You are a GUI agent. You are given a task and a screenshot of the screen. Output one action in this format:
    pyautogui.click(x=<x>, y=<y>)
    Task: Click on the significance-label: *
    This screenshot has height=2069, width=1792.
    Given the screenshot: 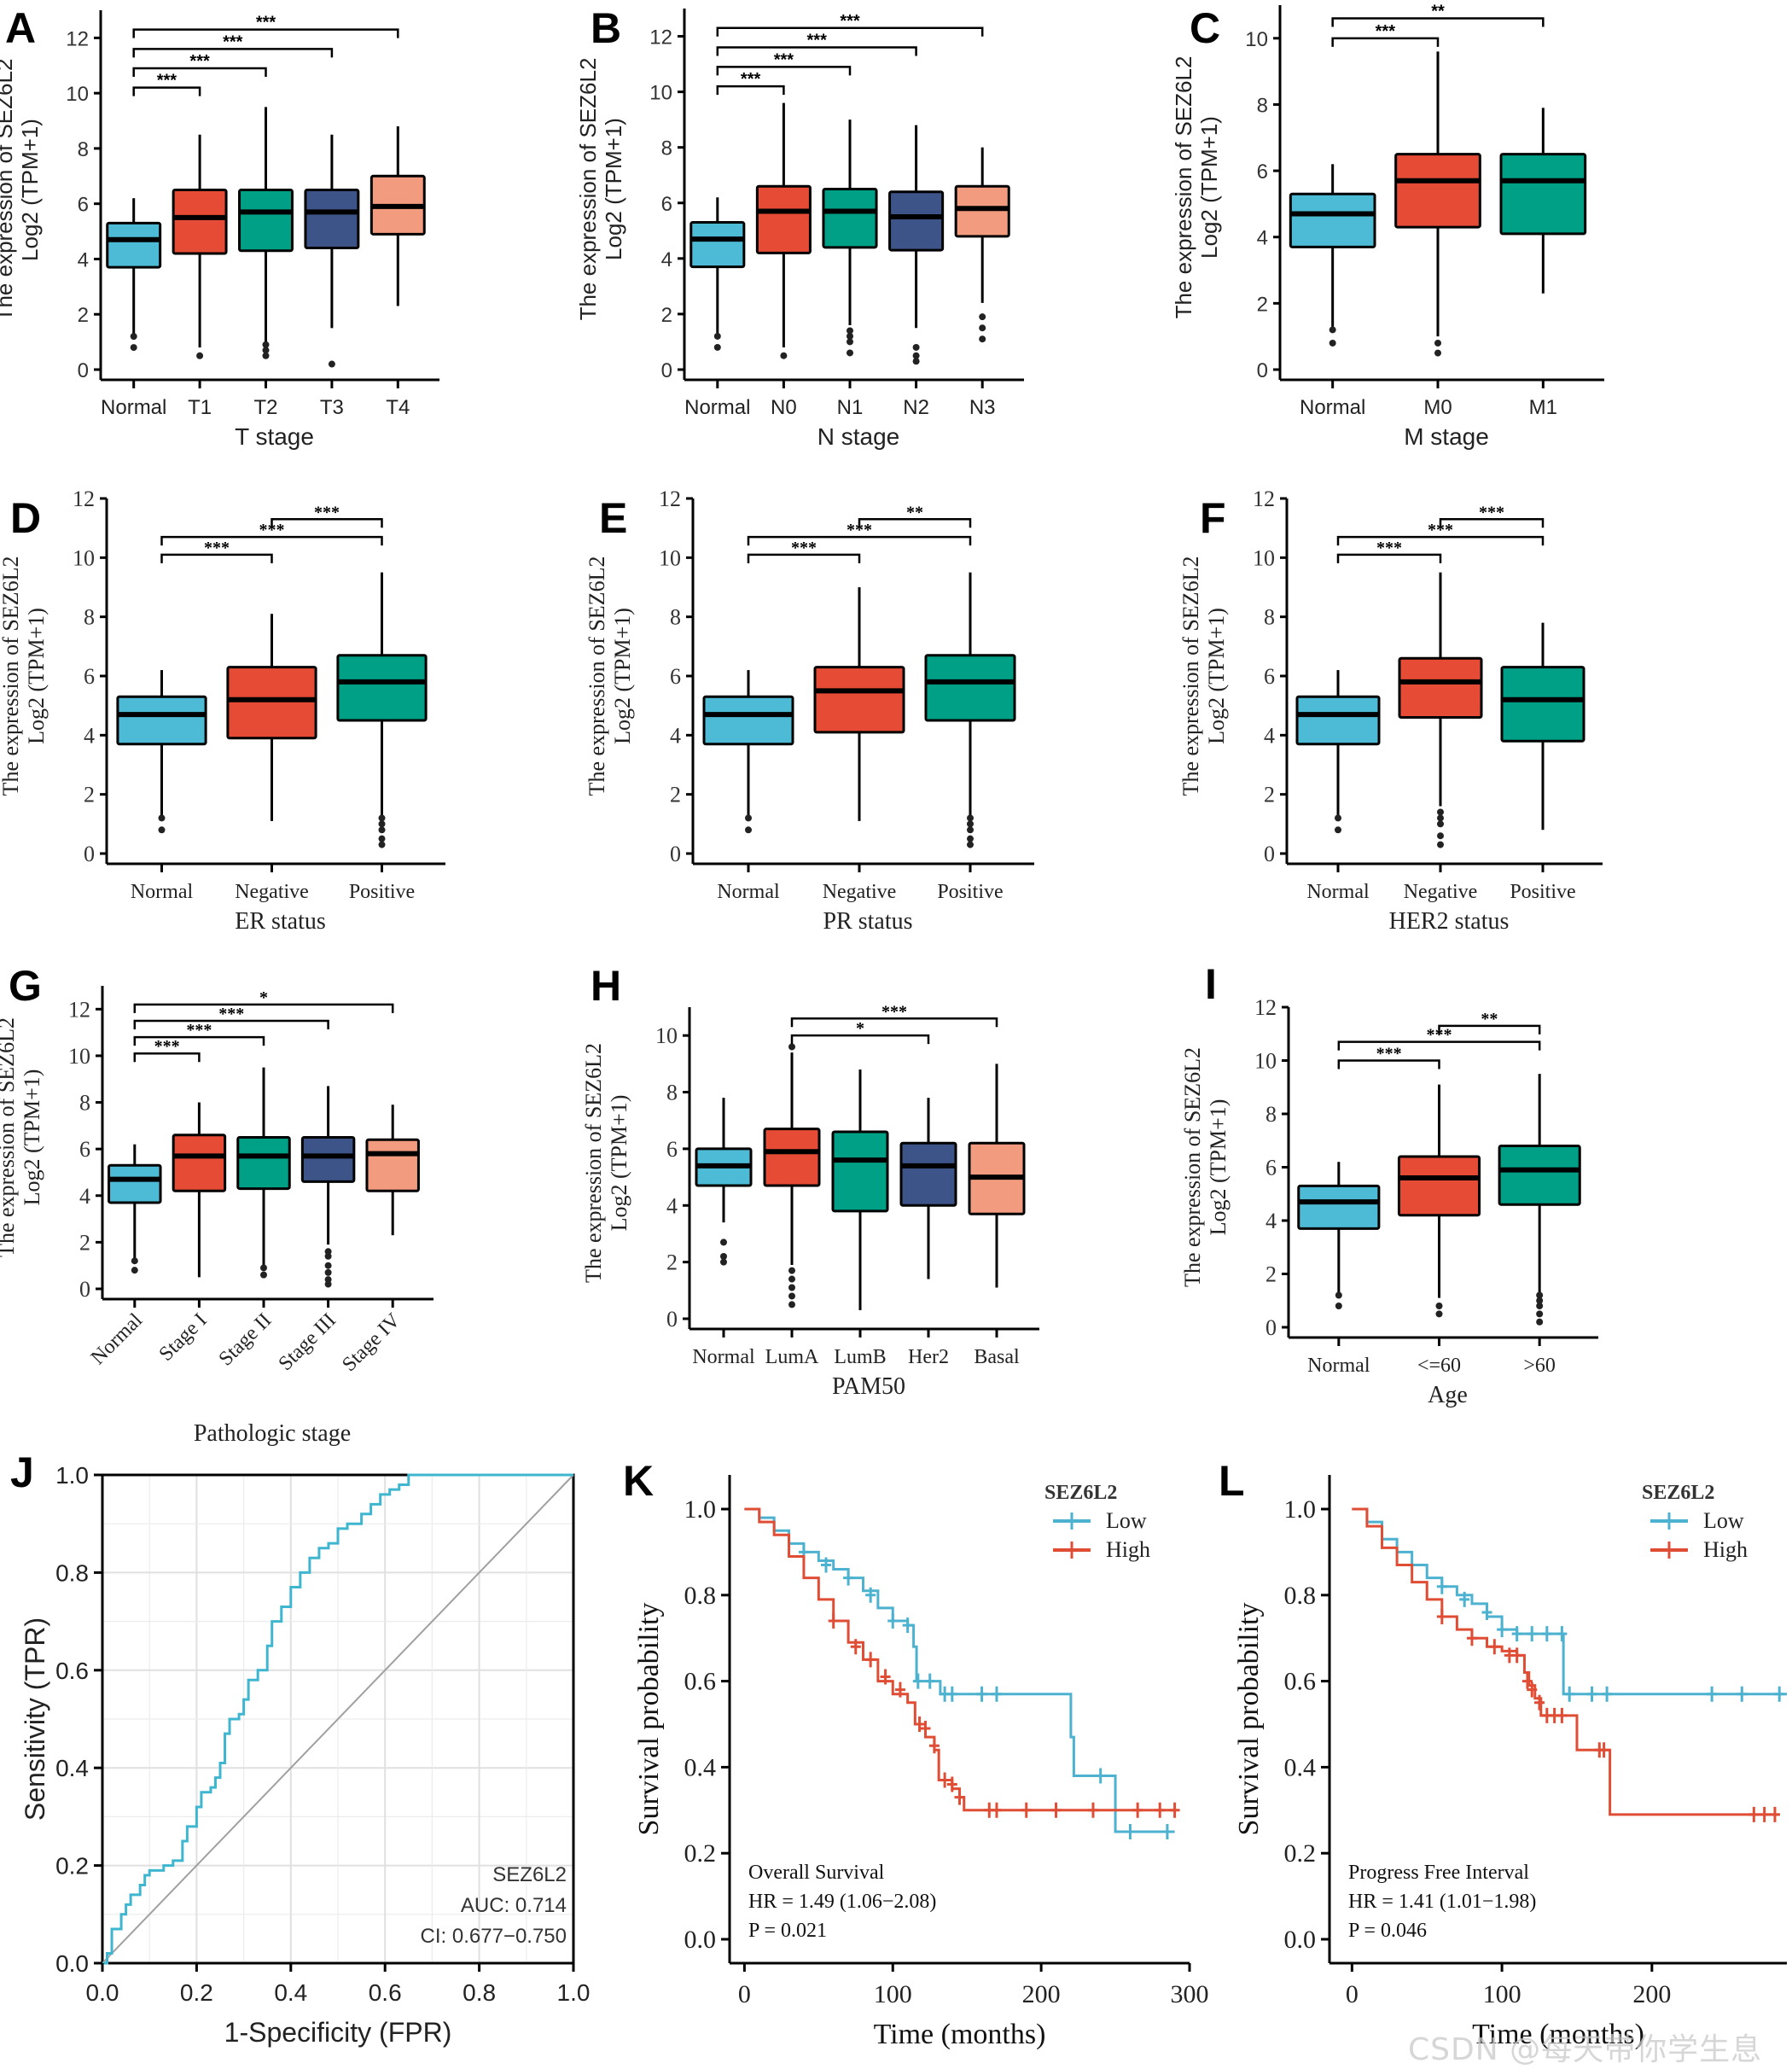 What is the action you would take?
    pyautogui.click(x=860, y=1028)
    